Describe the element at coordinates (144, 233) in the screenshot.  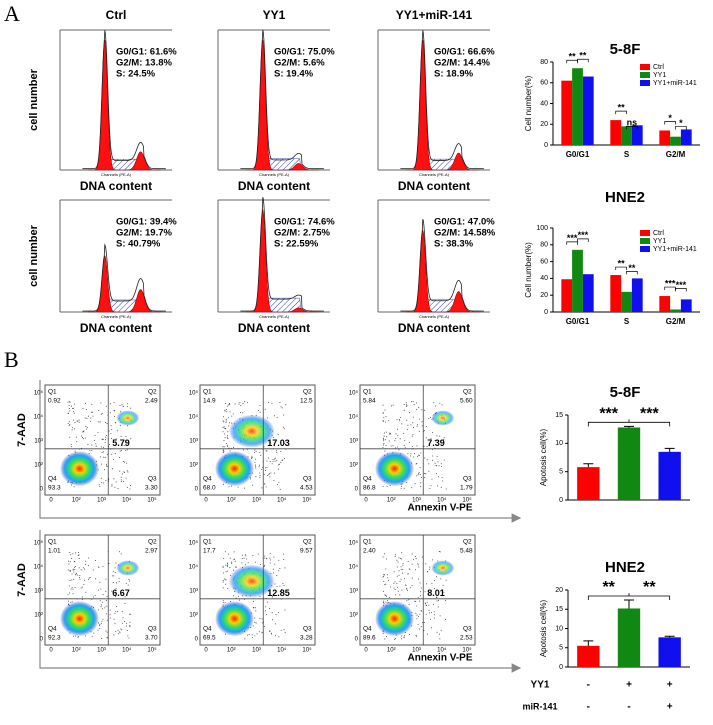
I see `cycle-stat: G2/M: 19.7%` at that location.